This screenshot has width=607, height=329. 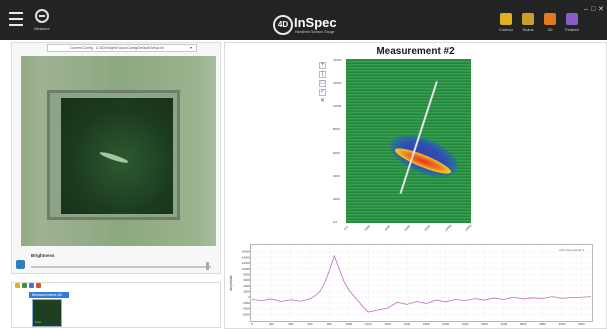 I want to click on contour-label: Contour, so click(x=506, y=29).